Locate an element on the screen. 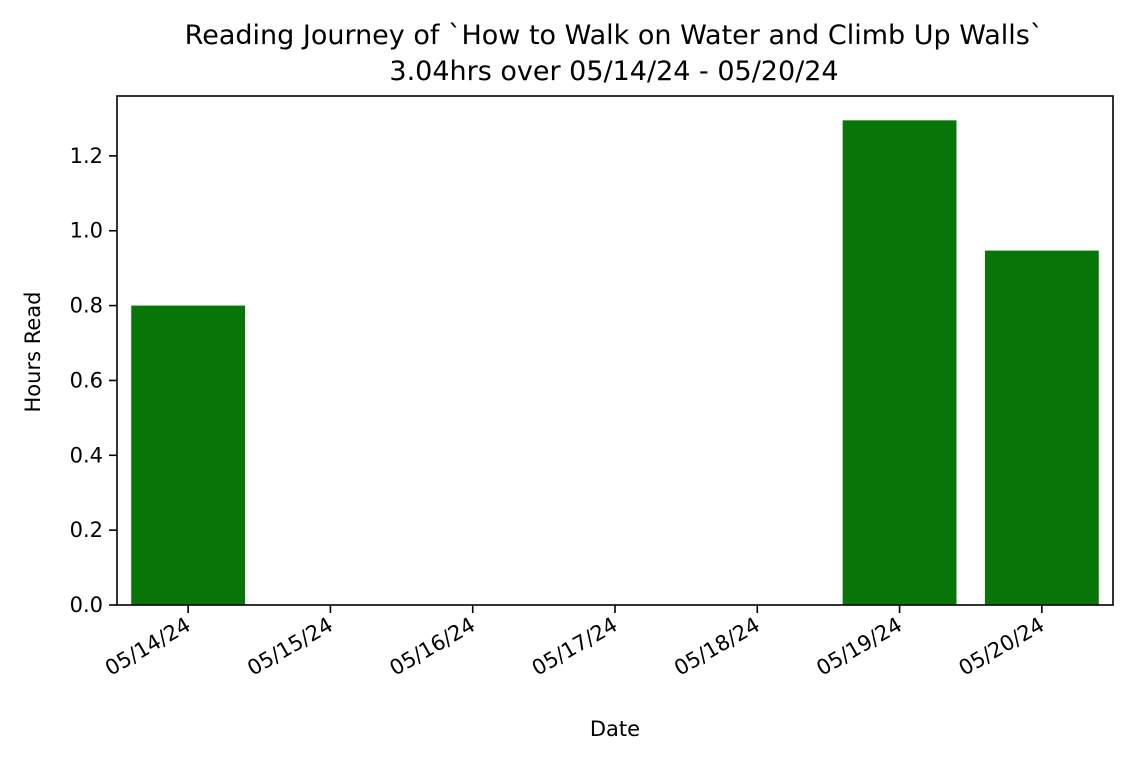  chart-subtitle: 3.04hrs over 05/14/24 - 05/20/24 is located at coordinates (613, 71).